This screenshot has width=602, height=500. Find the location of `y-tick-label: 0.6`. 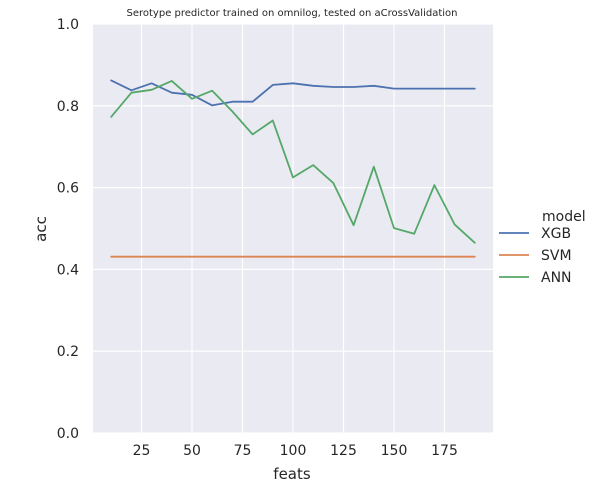

y-tick-label: 0.6 is located at coordinates (68, 189).